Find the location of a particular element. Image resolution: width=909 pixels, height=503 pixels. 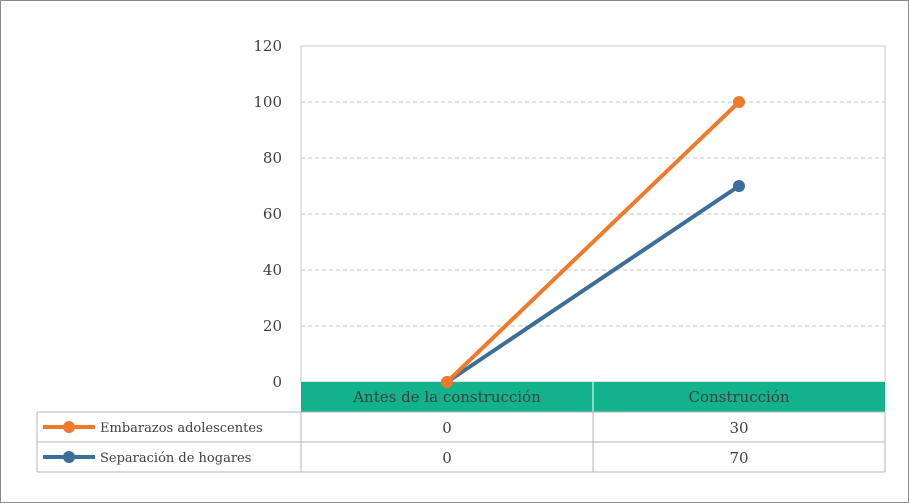

category-label: Antes de la construcción is located at coordinates (446, 397).